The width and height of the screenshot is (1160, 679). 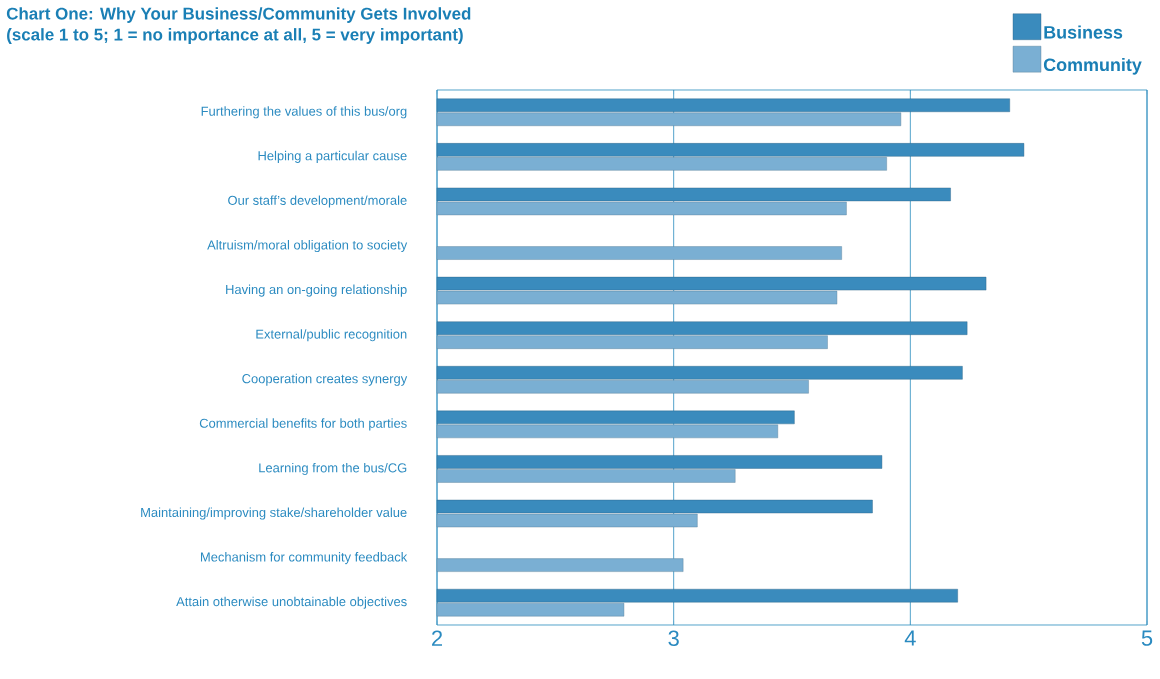 What do you see at coordinates (1092, 66) in the screenshot?
I see `legend-label: Community` at bounding box center [1092, 66].